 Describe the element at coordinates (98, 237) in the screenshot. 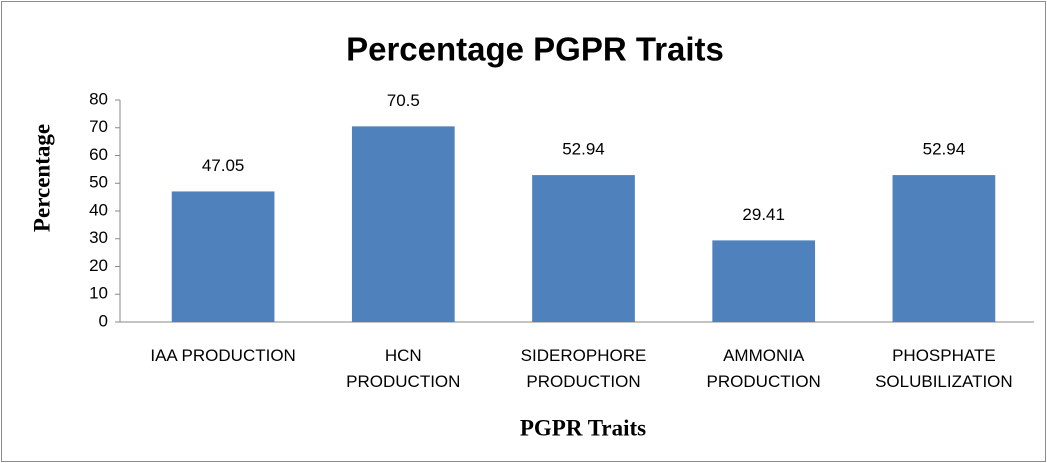

I see `y-tick-label: 30` at that location.